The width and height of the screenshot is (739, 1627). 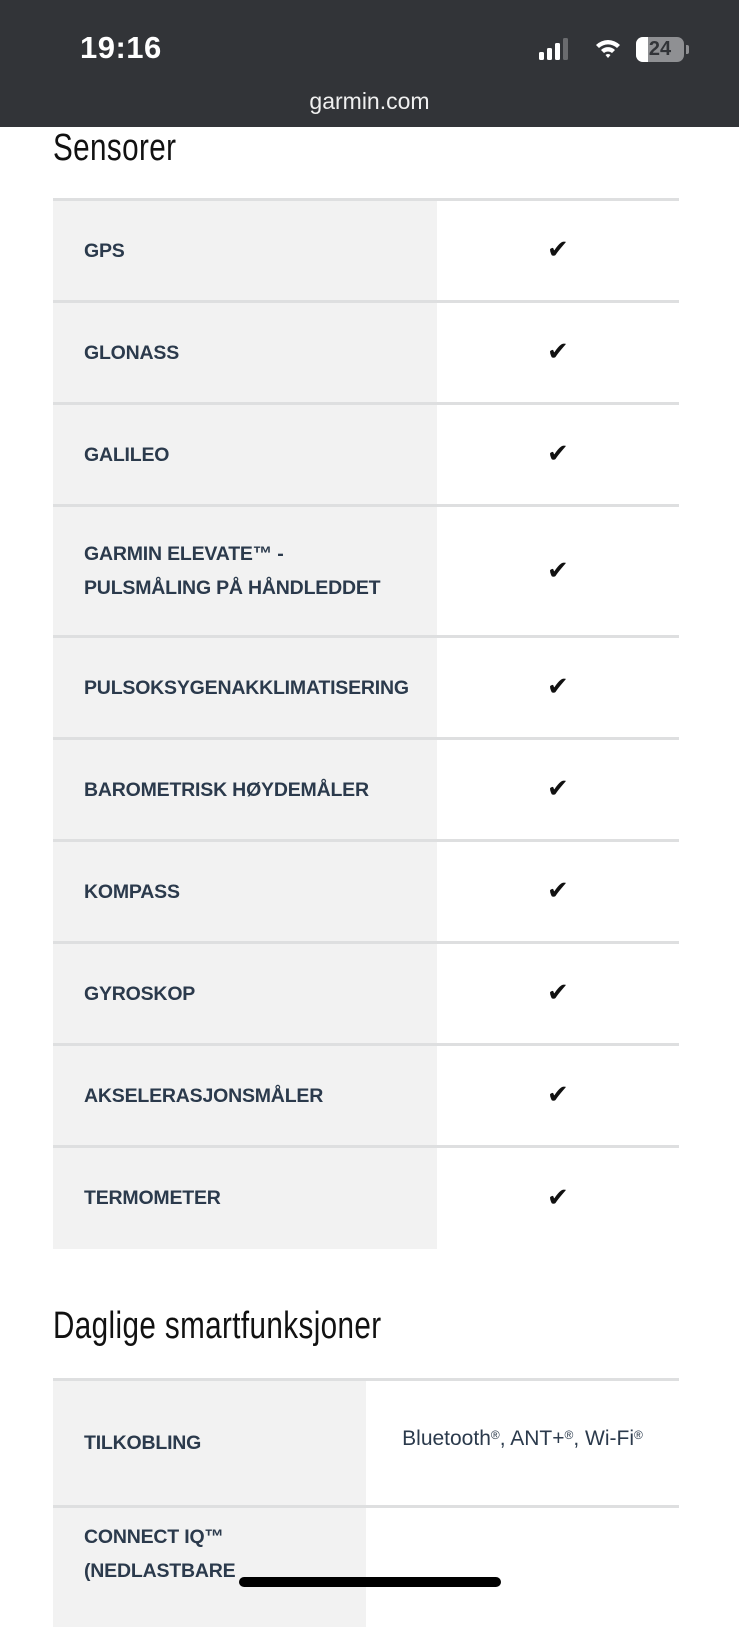 I want to click on section-title: Sensorer, so click(x=115, y=148).